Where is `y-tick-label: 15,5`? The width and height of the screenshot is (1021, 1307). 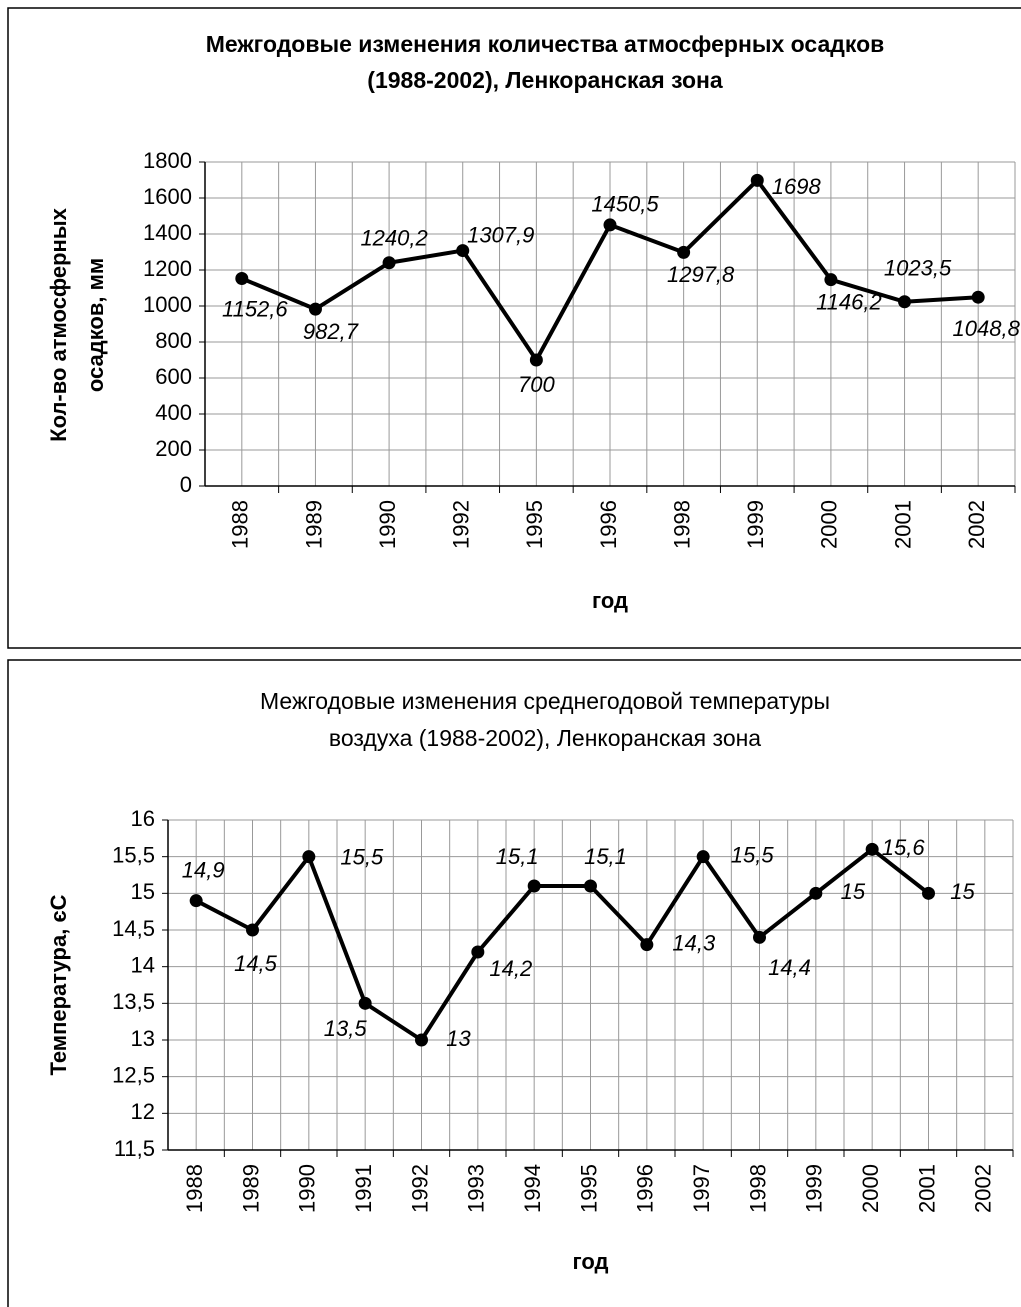 y-tick-label: 15,5 is located at coordinates (133, 854).